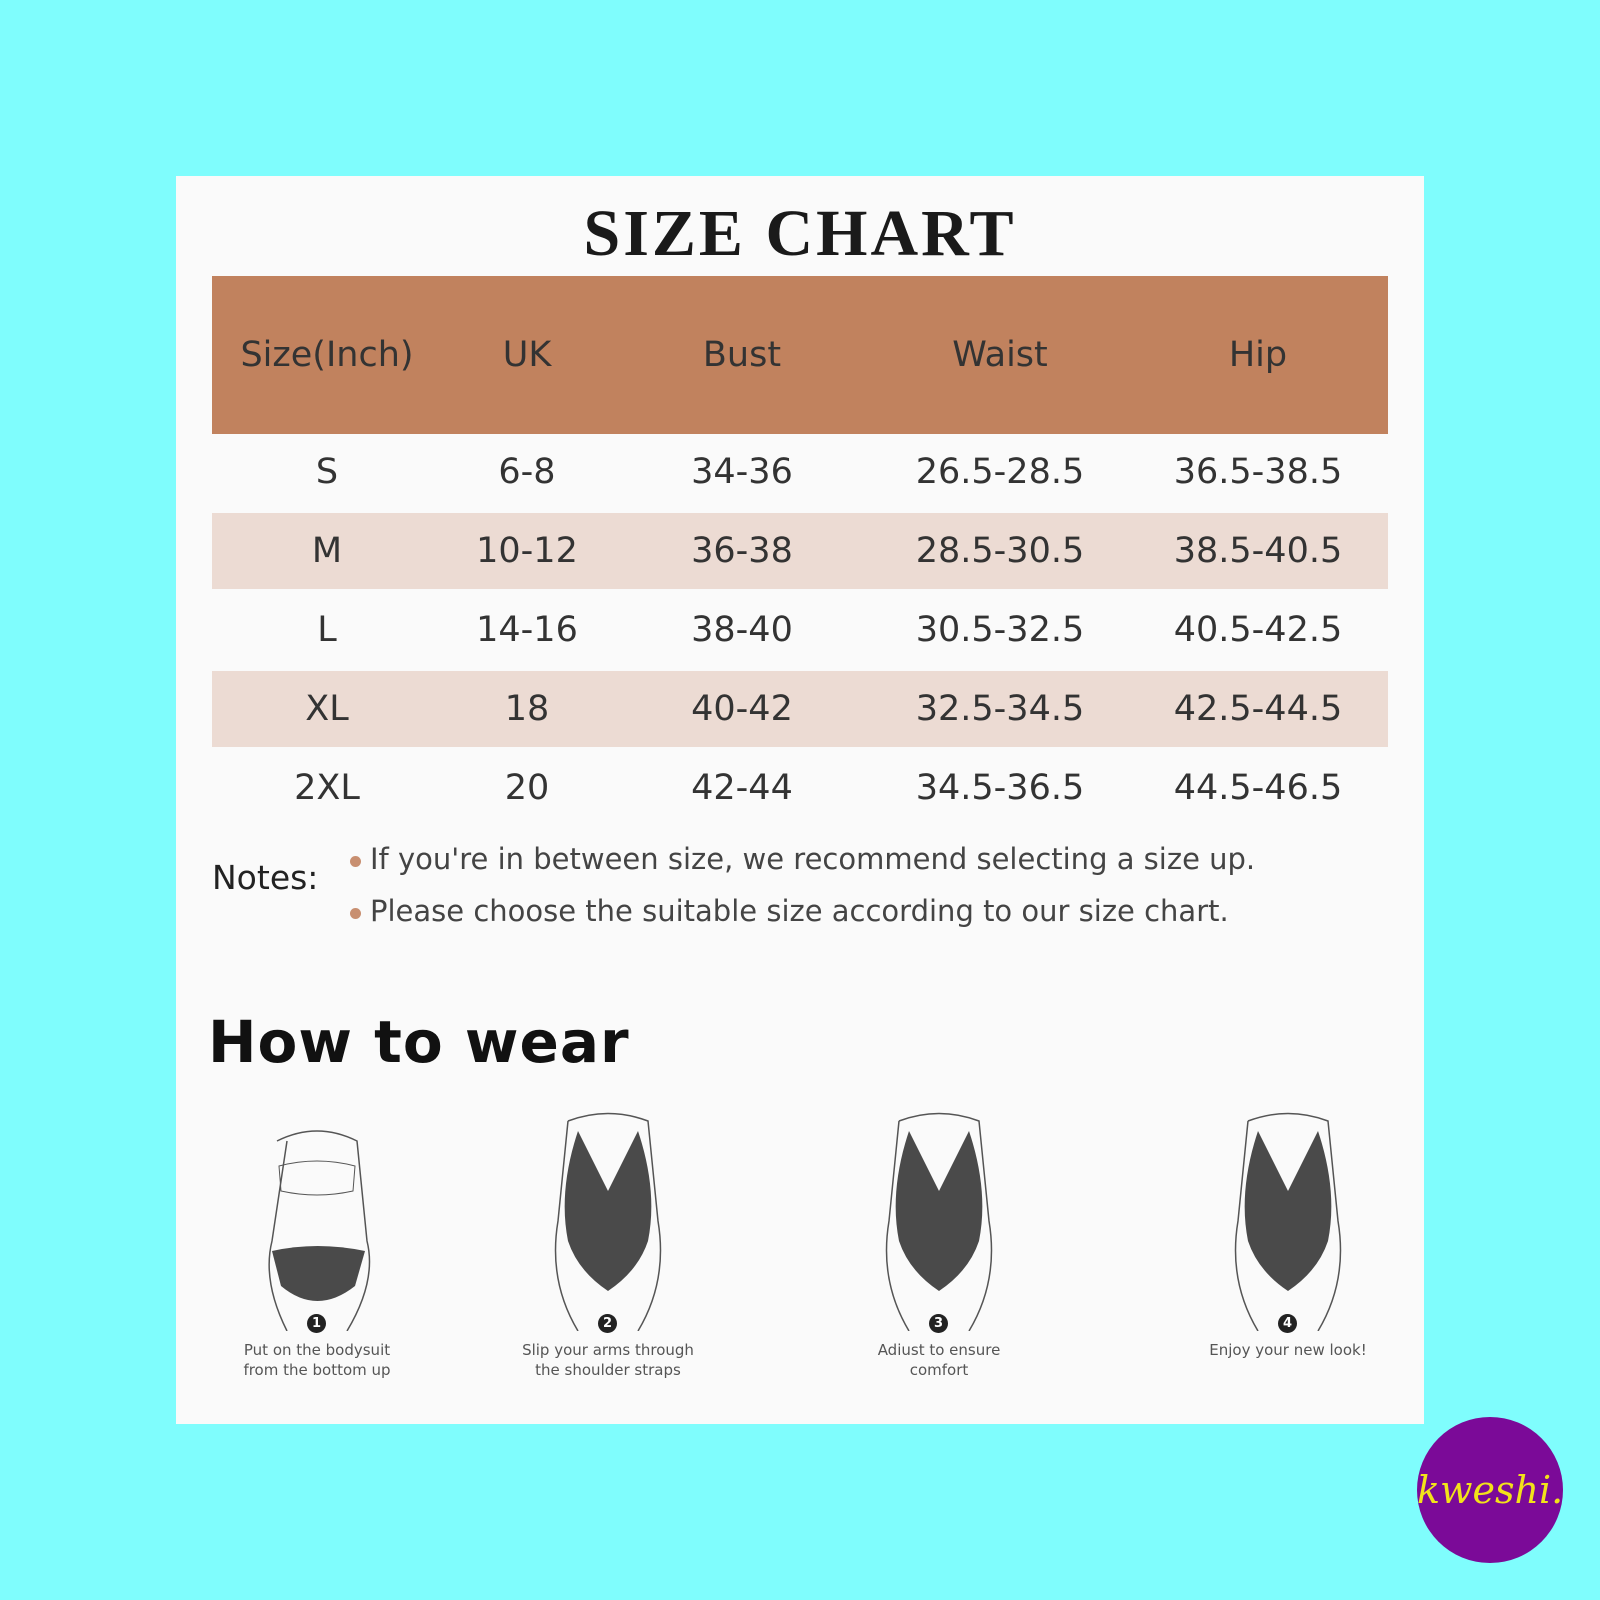  What do you see at coordinates (1258, 788) in the screenshot?
I see `table-cell: 44.5-46.5` at bounding box center [1258, 788].